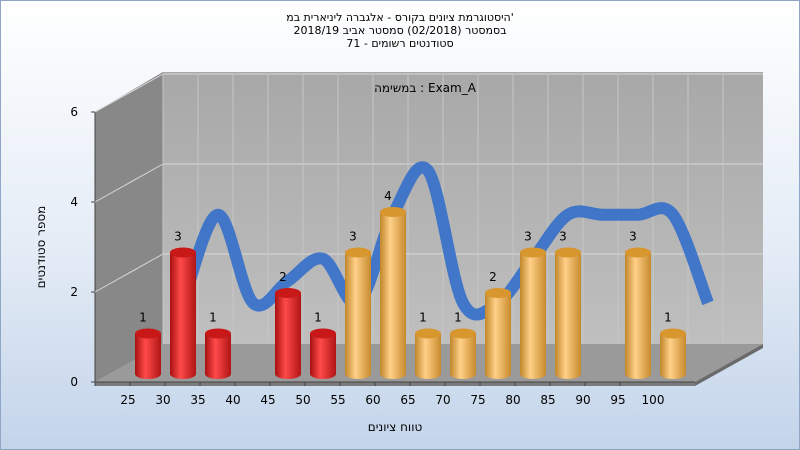  What do you see at coordinates (493, 277) in the screenshot?
I see `data-label-75: 2` at bounding box center [493, 277].